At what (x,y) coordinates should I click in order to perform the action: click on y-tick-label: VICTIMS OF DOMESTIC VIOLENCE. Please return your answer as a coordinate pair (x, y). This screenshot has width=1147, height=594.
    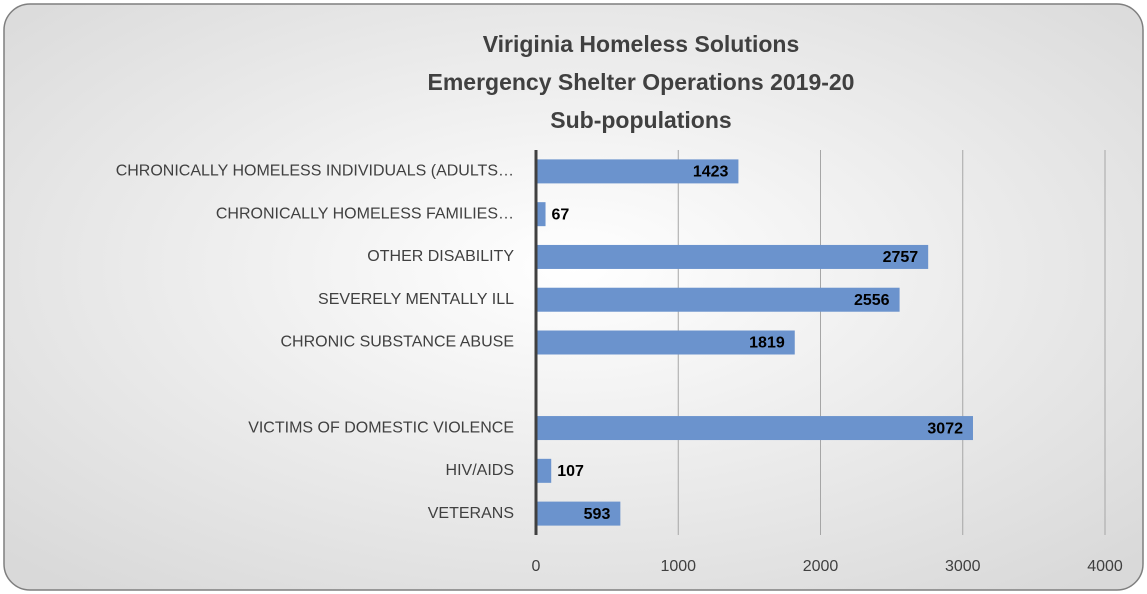
    Looking at the image, I should click on (381, 427).